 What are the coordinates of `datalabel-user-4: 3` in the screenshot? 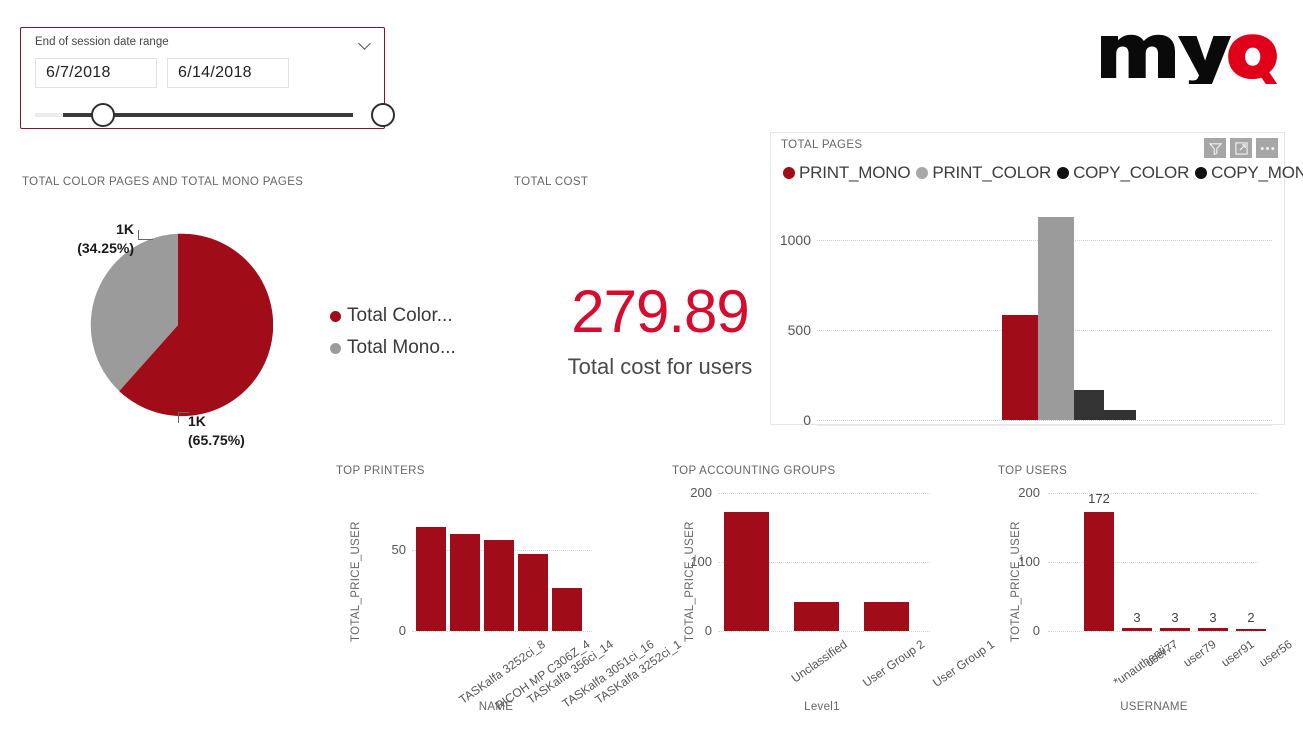 It's located at (1213, 617).